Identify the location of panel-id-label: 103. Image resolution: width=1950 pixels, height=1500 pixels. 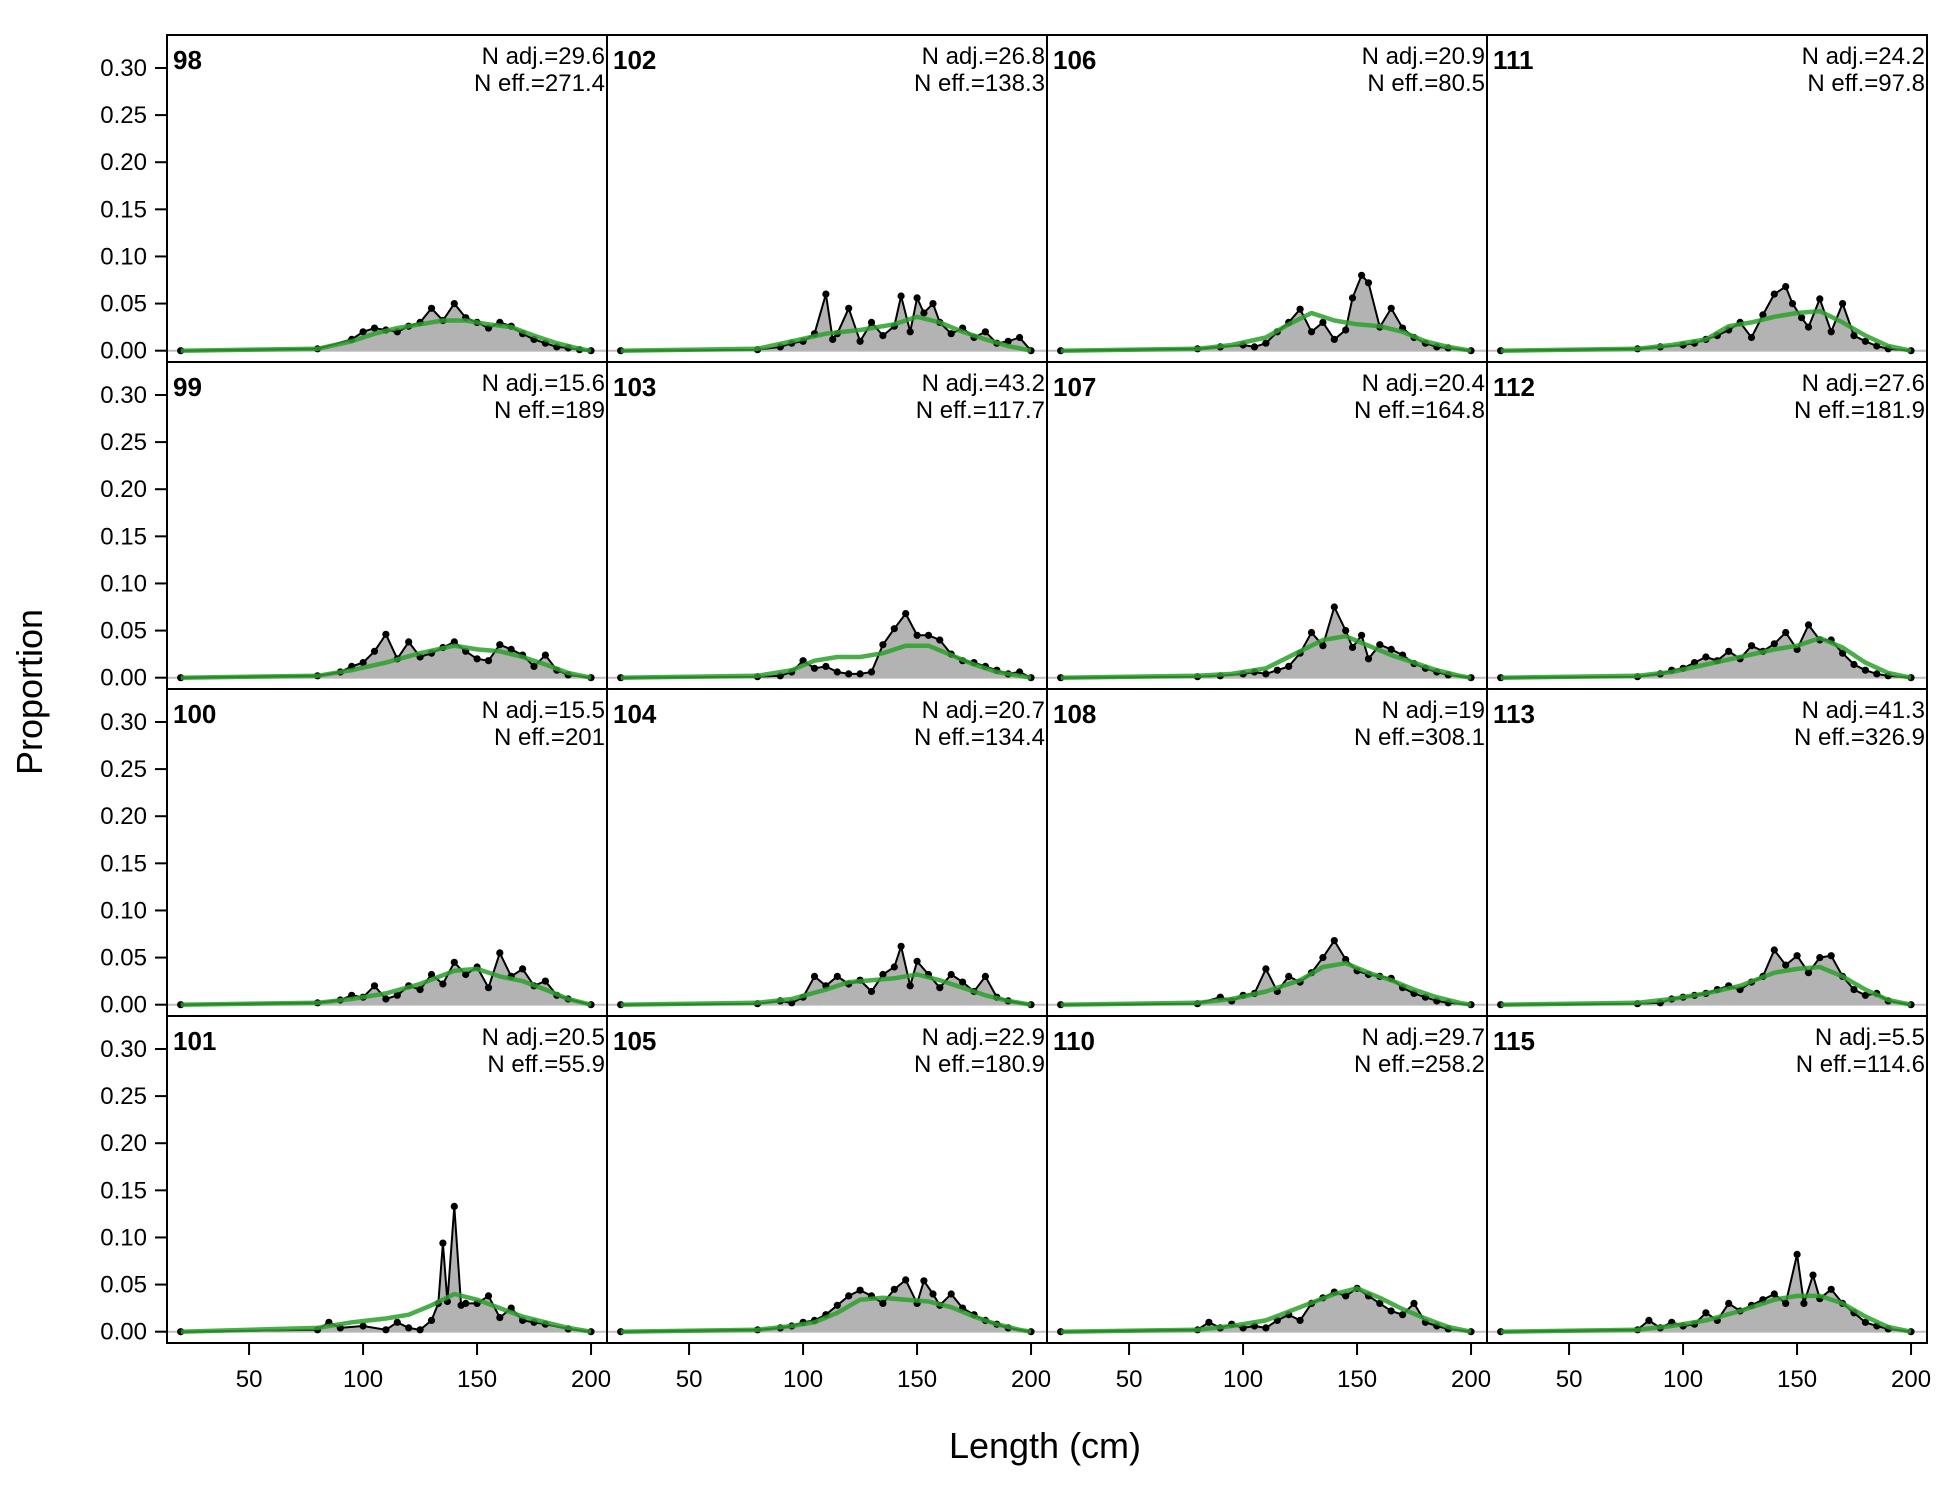
(634, 387).